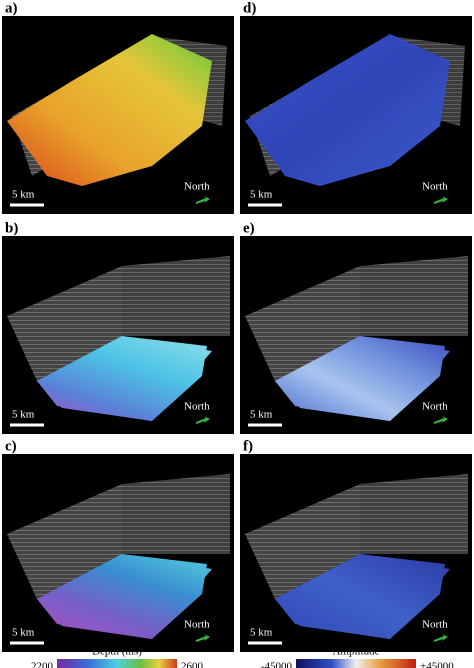 Image resolution: width=474 pixels, height=668 pixels. What do you see at coordinates (248, 446) in the screenshot?
I see `panel-label: f)` at bounding box center [248, 446].